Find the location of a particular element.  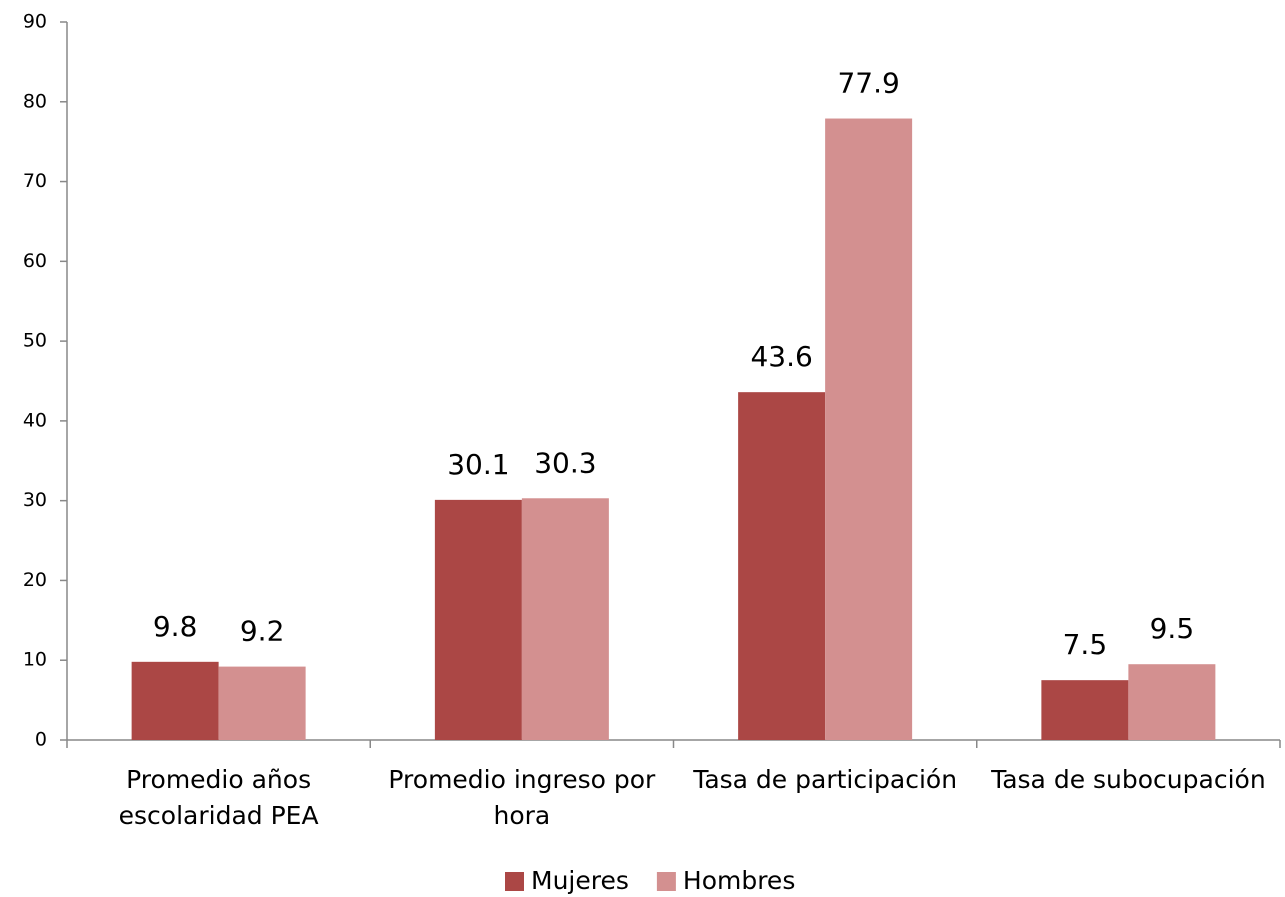

y-tick-label: 60 is located at coordinates (35, 261).